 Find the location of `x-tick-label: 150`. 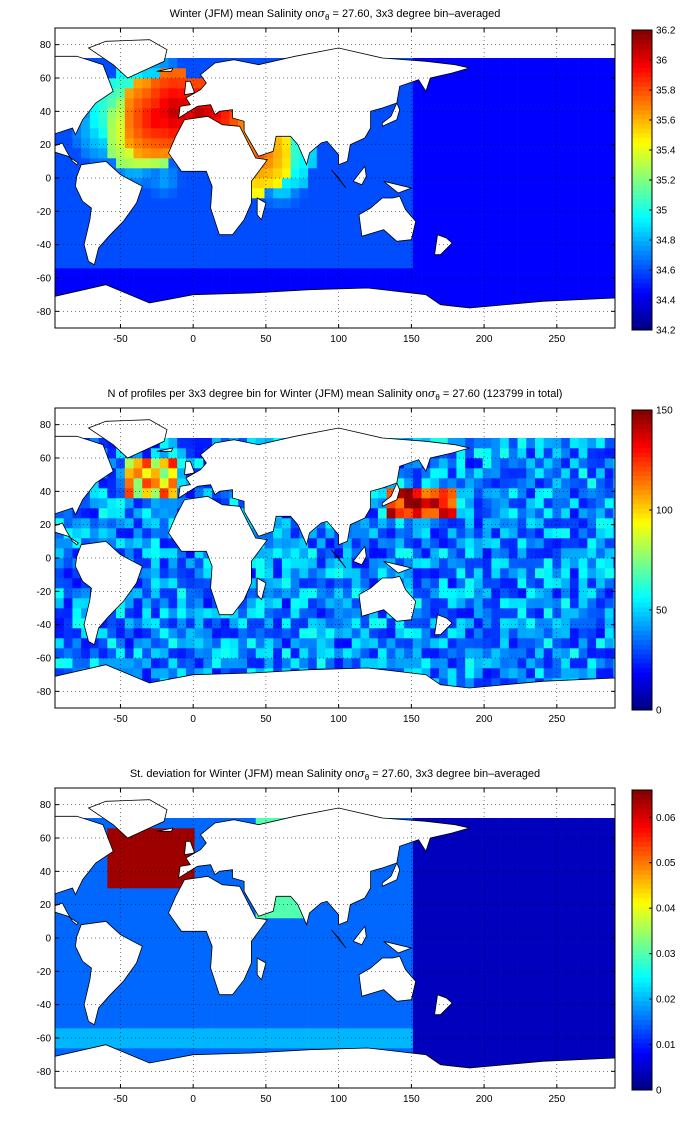

x-tick-label: 150 is located at coordinates (411, 719).